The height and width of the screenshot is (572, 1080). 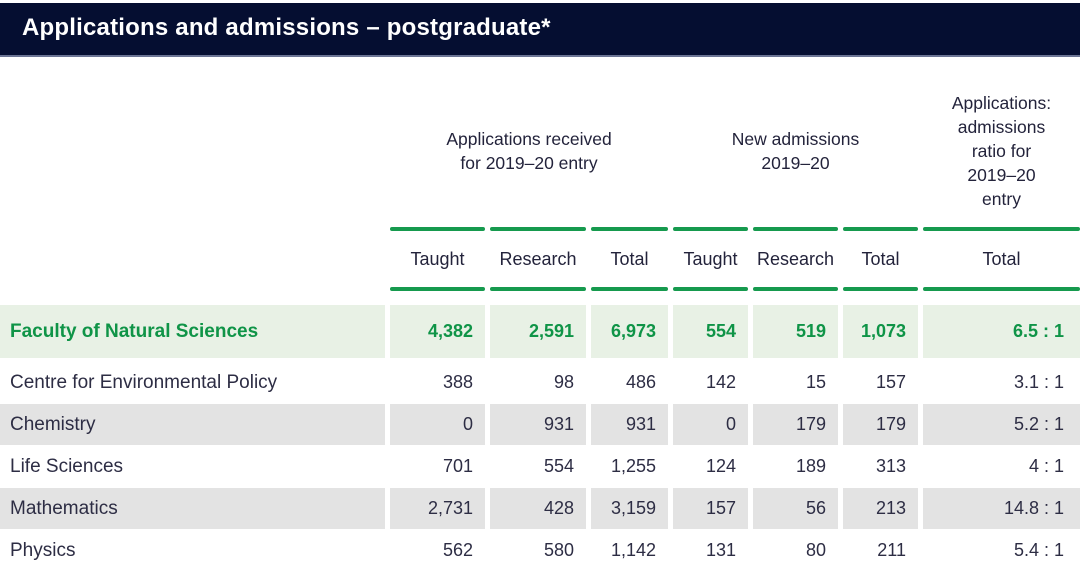 What do you see at coordinates (558, 550) in the screenshot?
I see `cell-research-applications: 580` at bounding box center [558, 550].